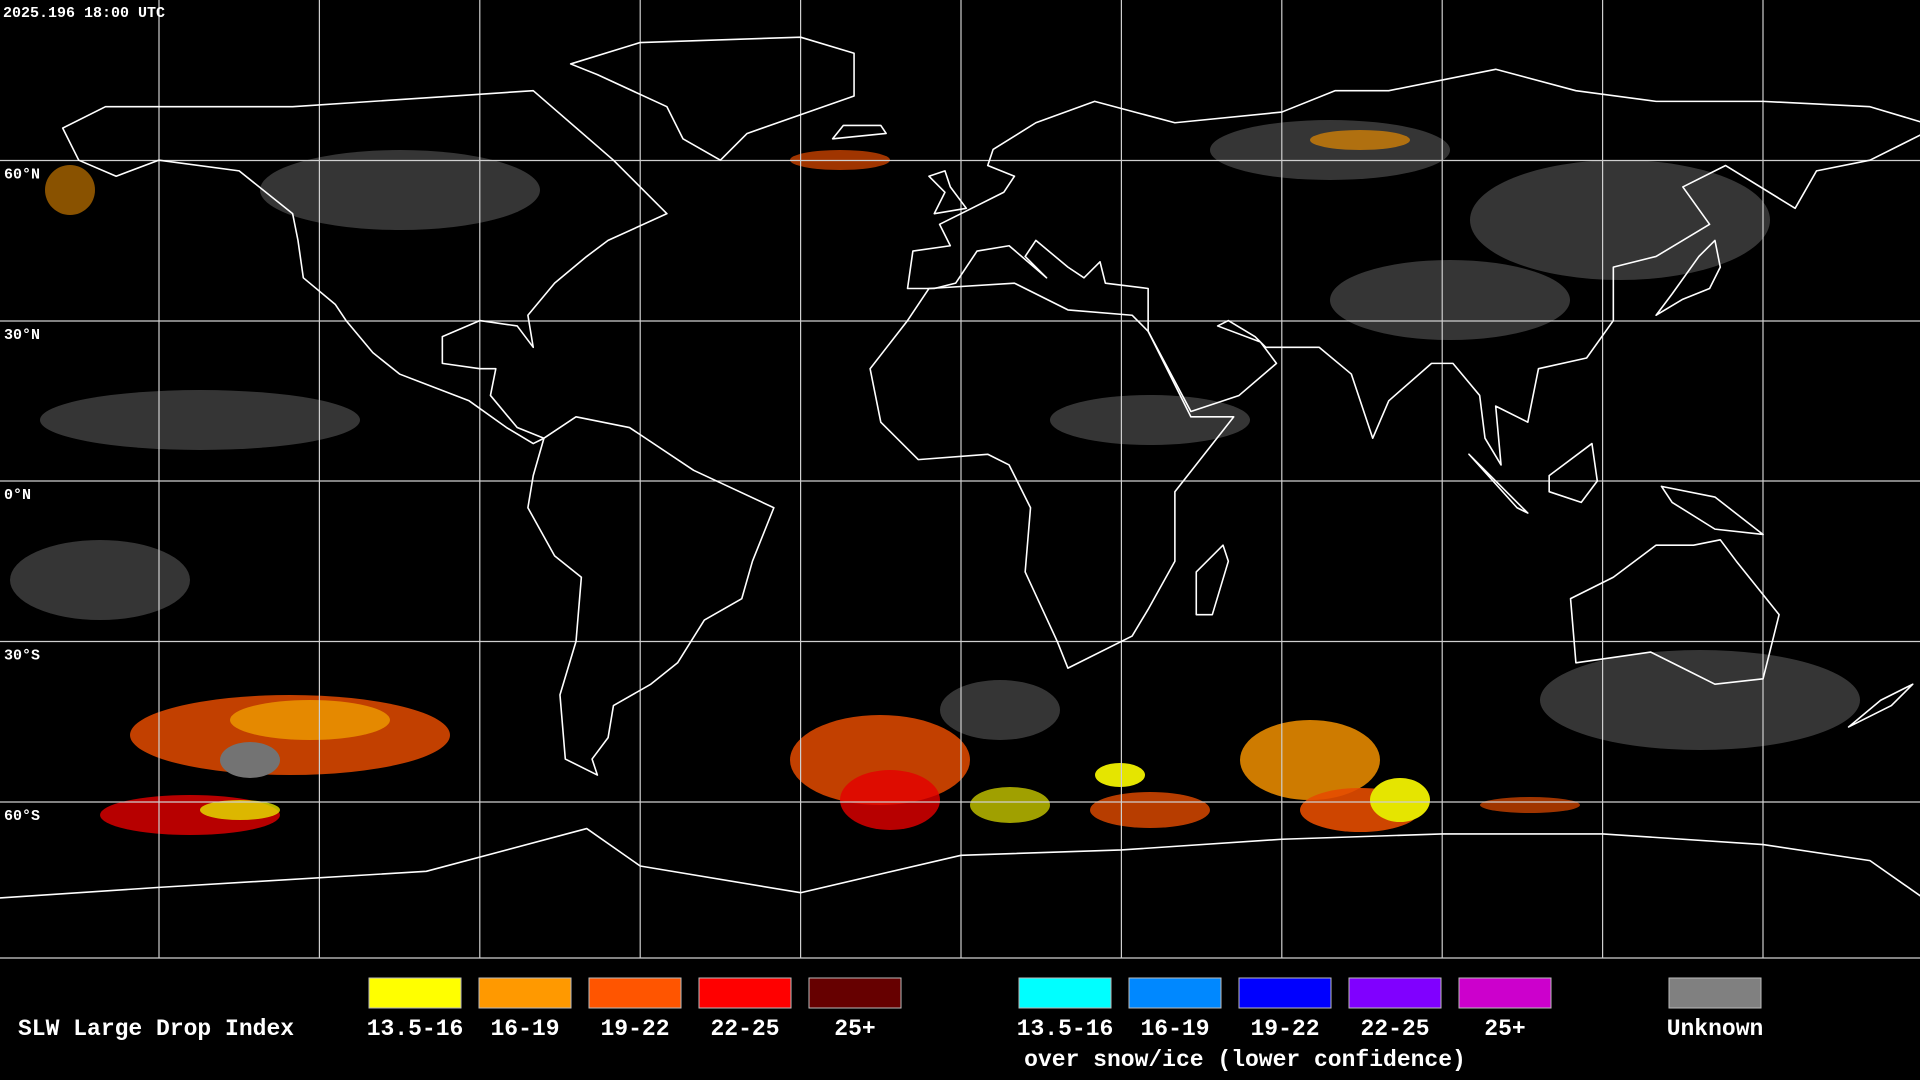 This screenshot has width=1920, height=1080. What do you see at coordinates (22, 335) in the screenshot?
I see `latitude-label: 30°N` at bounding box center [22, 335].